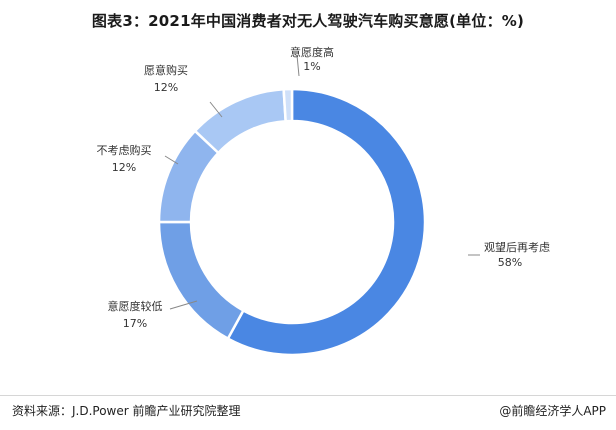 The image size is (616, 430). What do you see at coordinates (517, 247) in the screenshot?
I see `slice-label-1: 观望后再考虑` at bounding box center [517, 247].